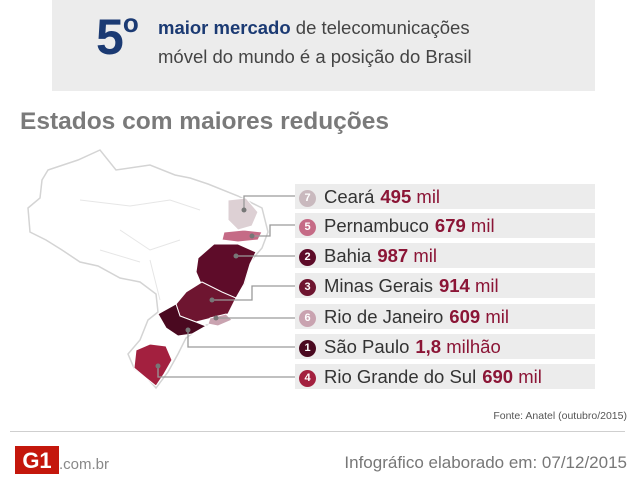 The width and height of the screenshot is (635, 490). Describe the element at coordinates (205, 121) in the screenshot. I see `section-title: Estados com maiores reduções` at that location.